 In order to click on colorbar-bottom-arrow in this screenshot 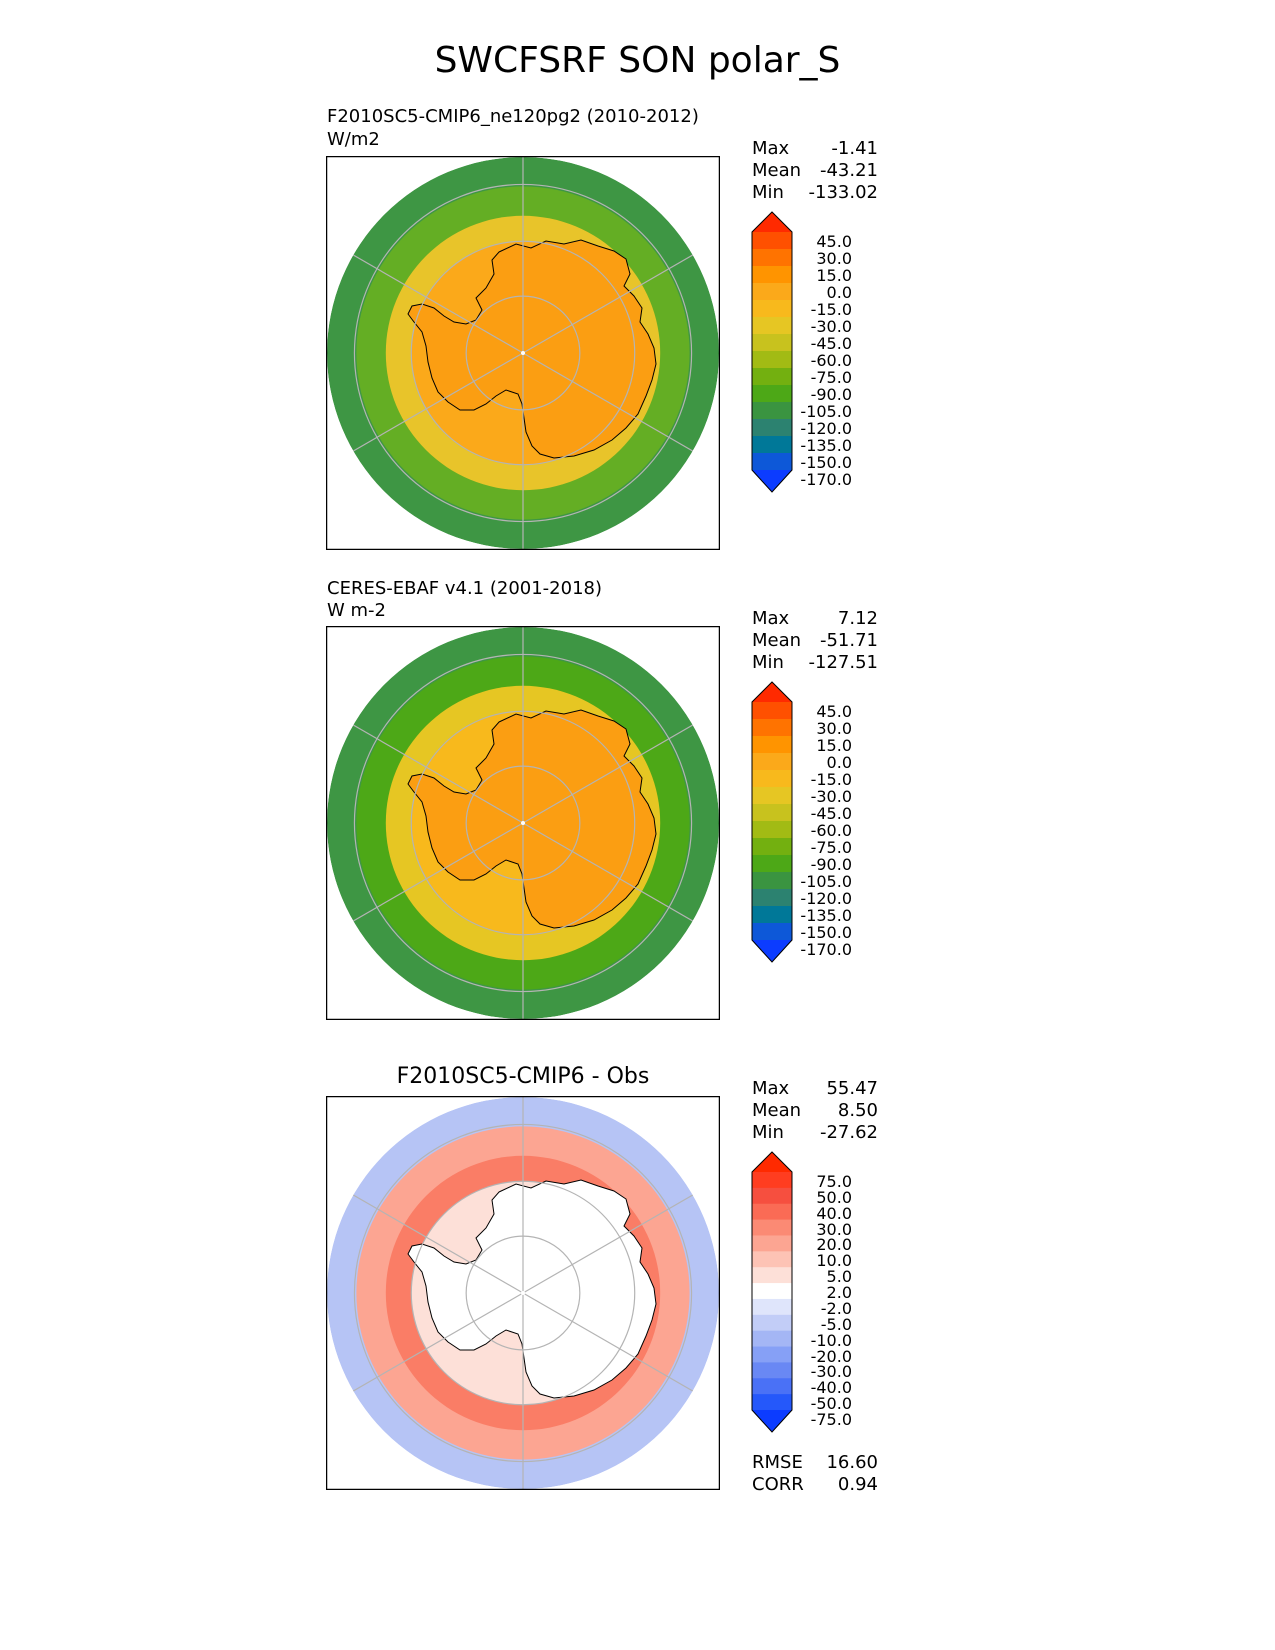, I will do `click(772, 951)`.